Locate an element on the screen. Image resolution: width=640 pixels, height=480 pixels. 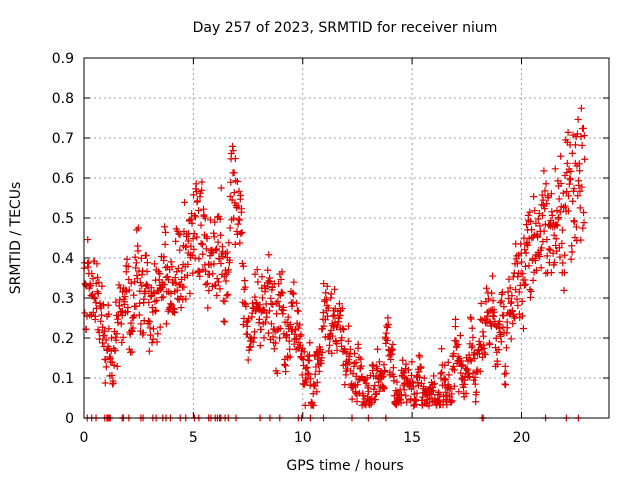
x-tick-label: 15 is located at coordinates (412, 438).